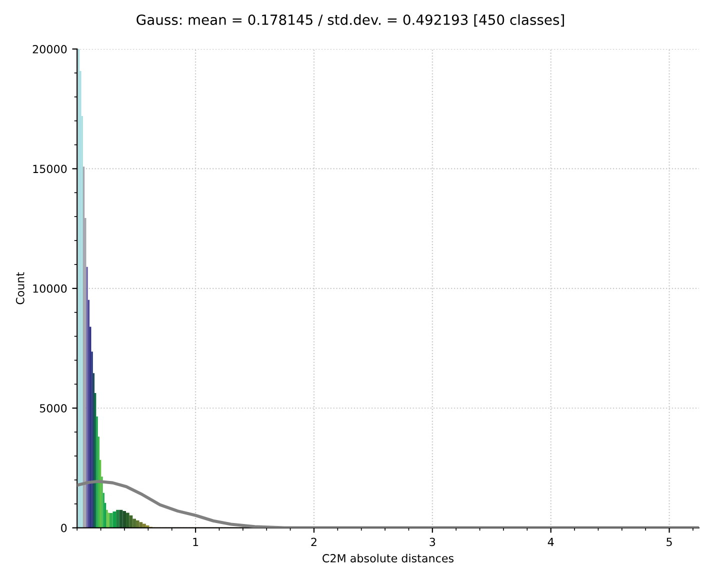 Image resolution: width=701 pixels, height=570 pixels. I want to click on y-axis-title: Count, so click(20, 288).